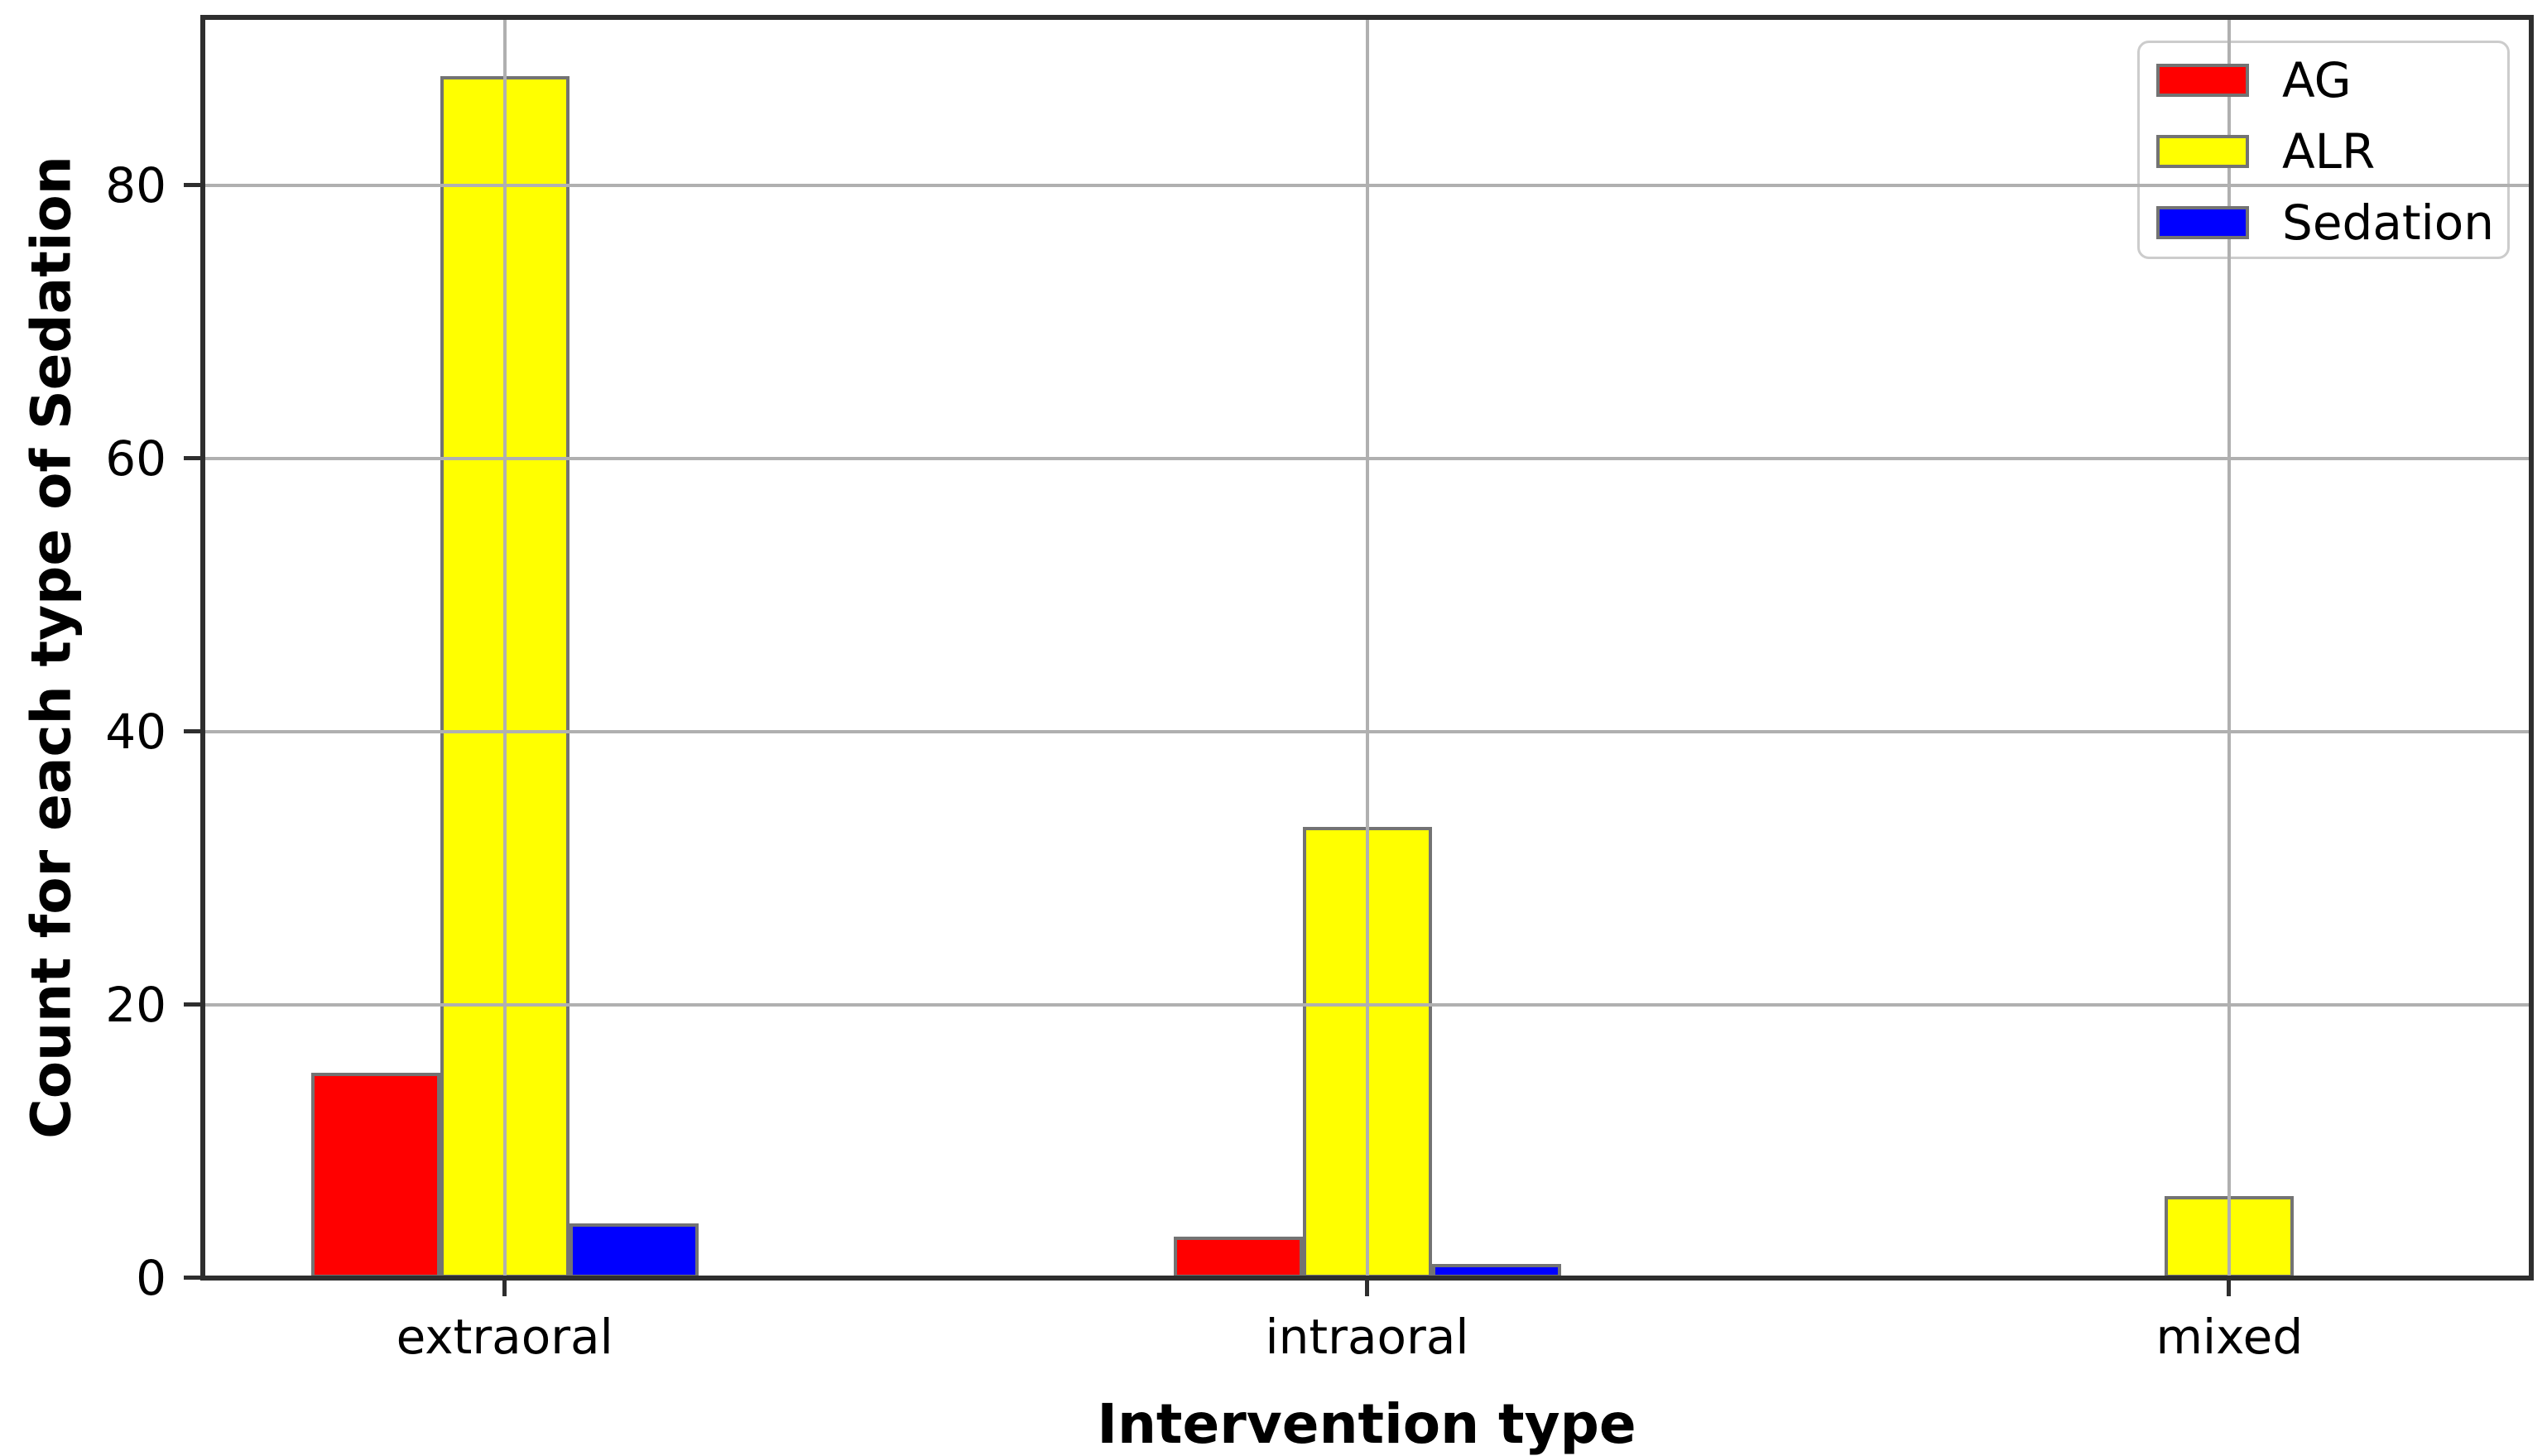  What do you see at coordinates (2329, 151) in the screenshot?
I see `legend-label-alr: ALR` at bounding box center [2329, 151].